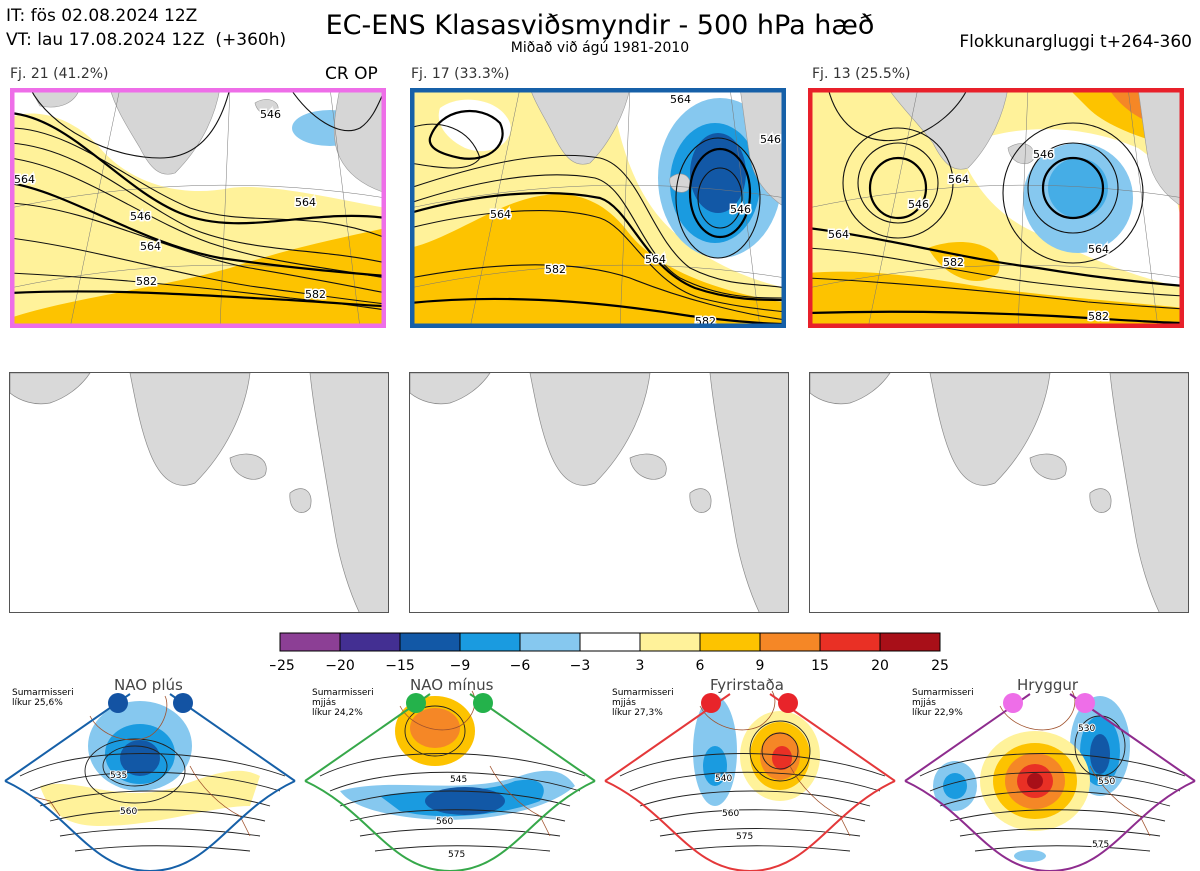 This screenshot has height=871, width=1200. I want to click on regime-stats: Sumarmisseri mjjás líkur 24,2%, so click(343, 703).